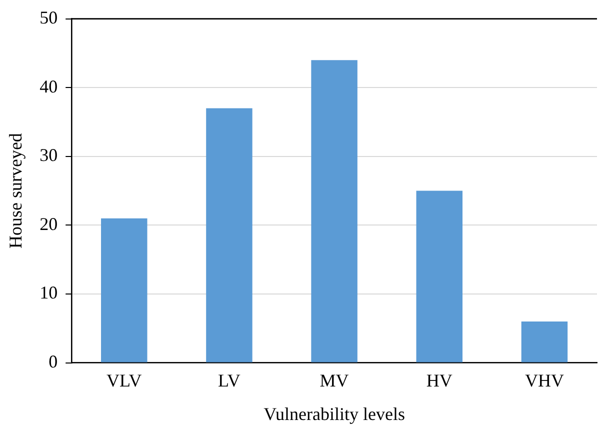 This screenshot has height=432, width=601. I want to click on y-tick-label: 0, so click(53, 362).